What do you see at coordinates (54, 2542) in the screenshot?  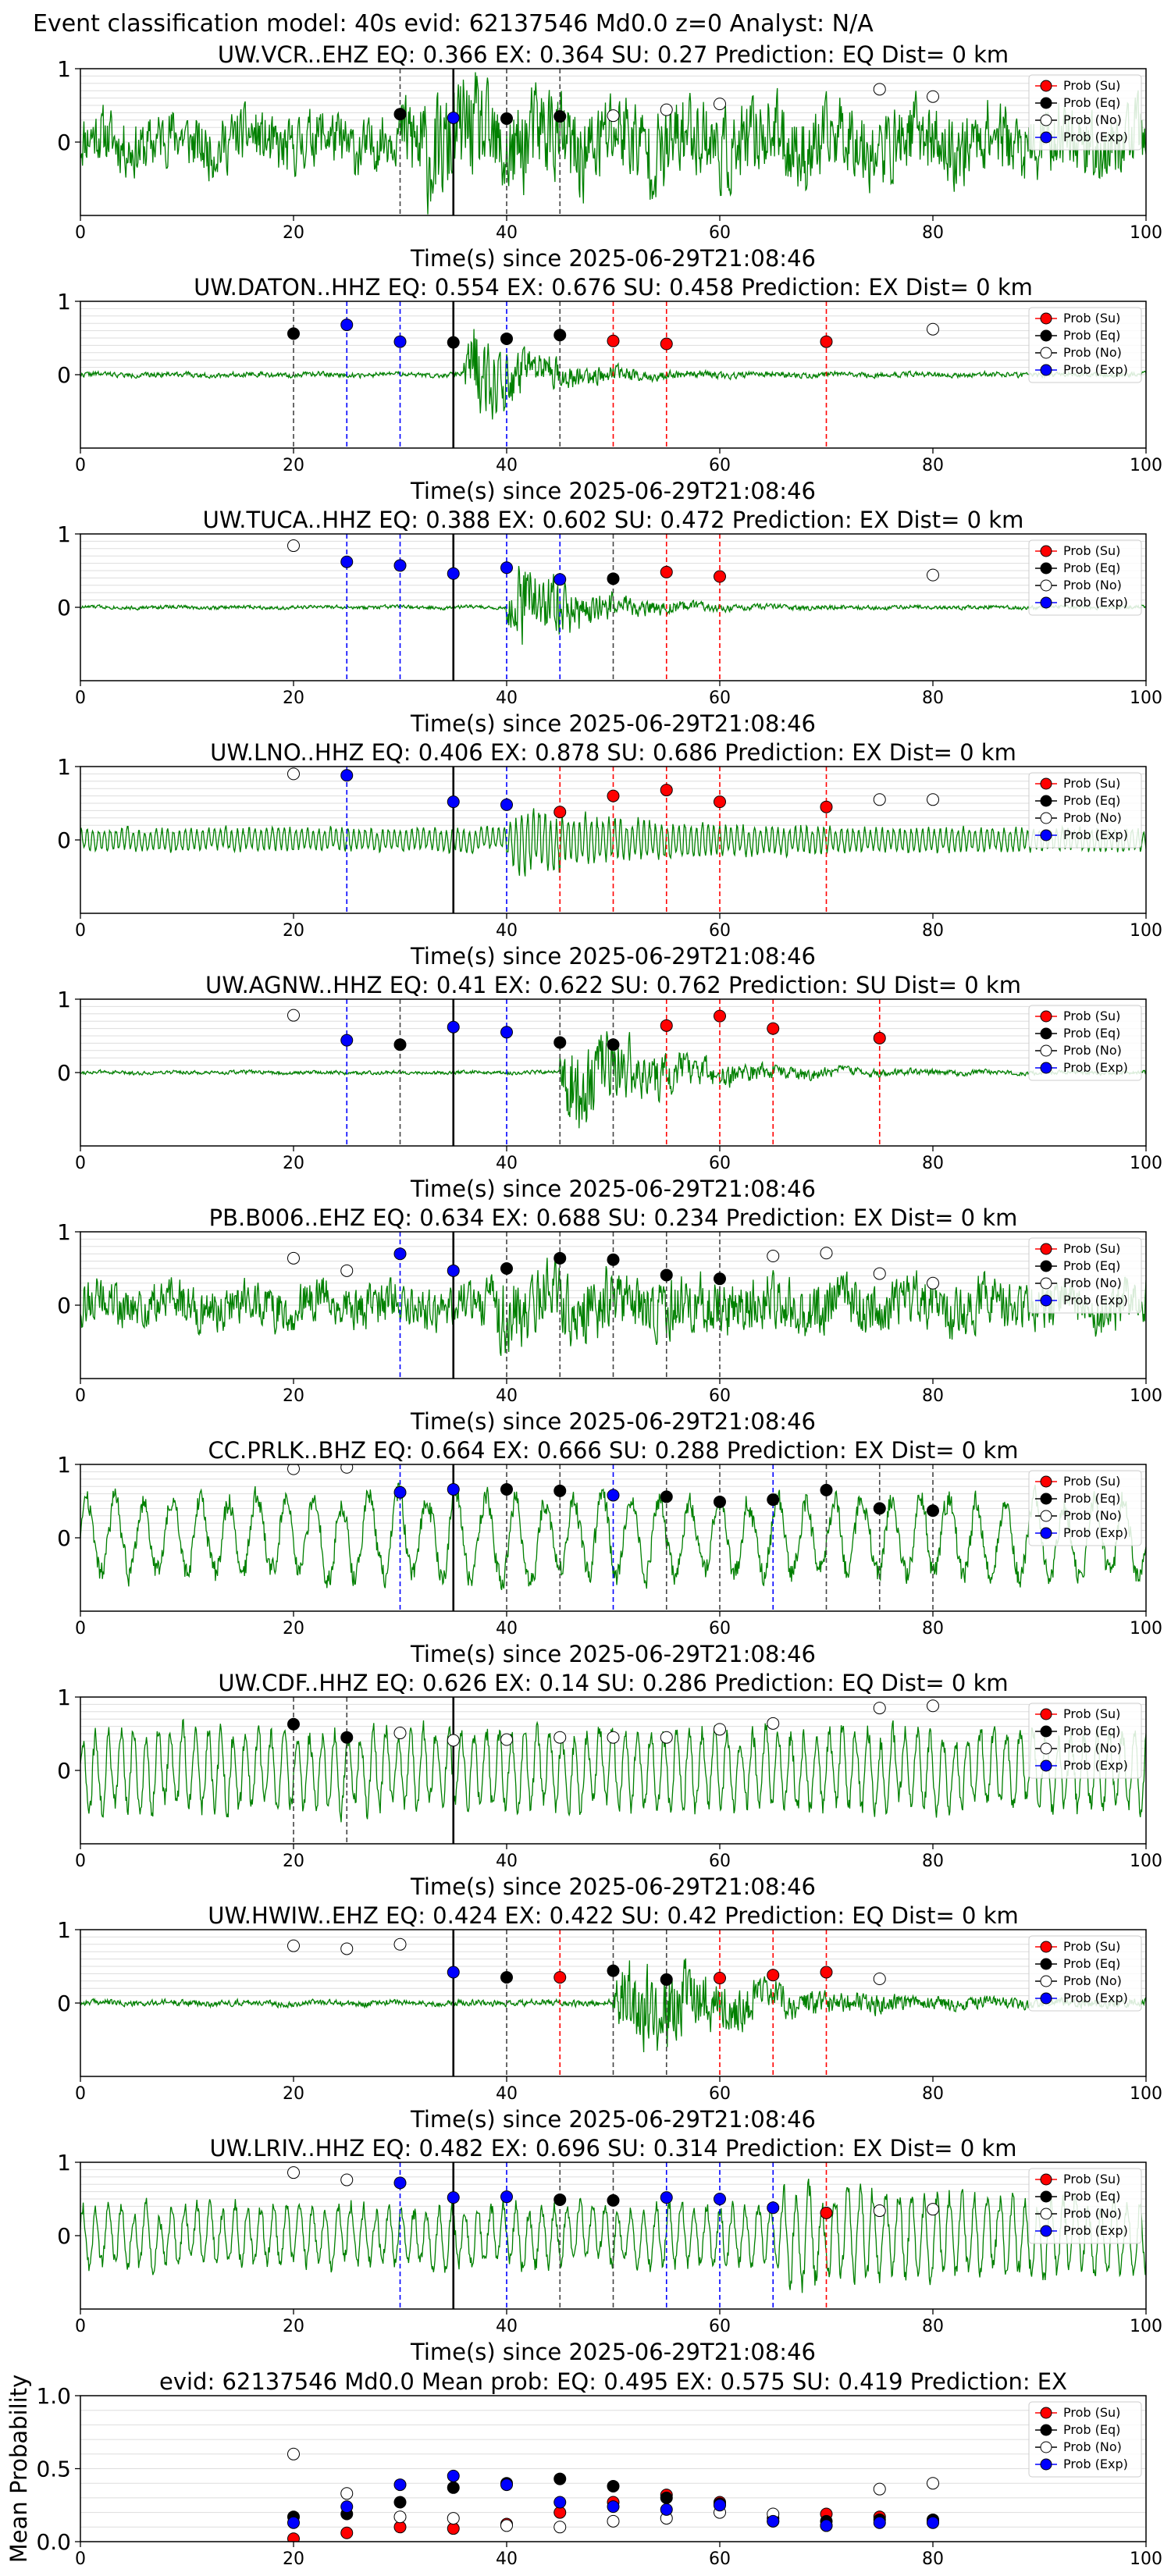 I see `y-tick-label: 0.0` at bounding box center [54, 2542].